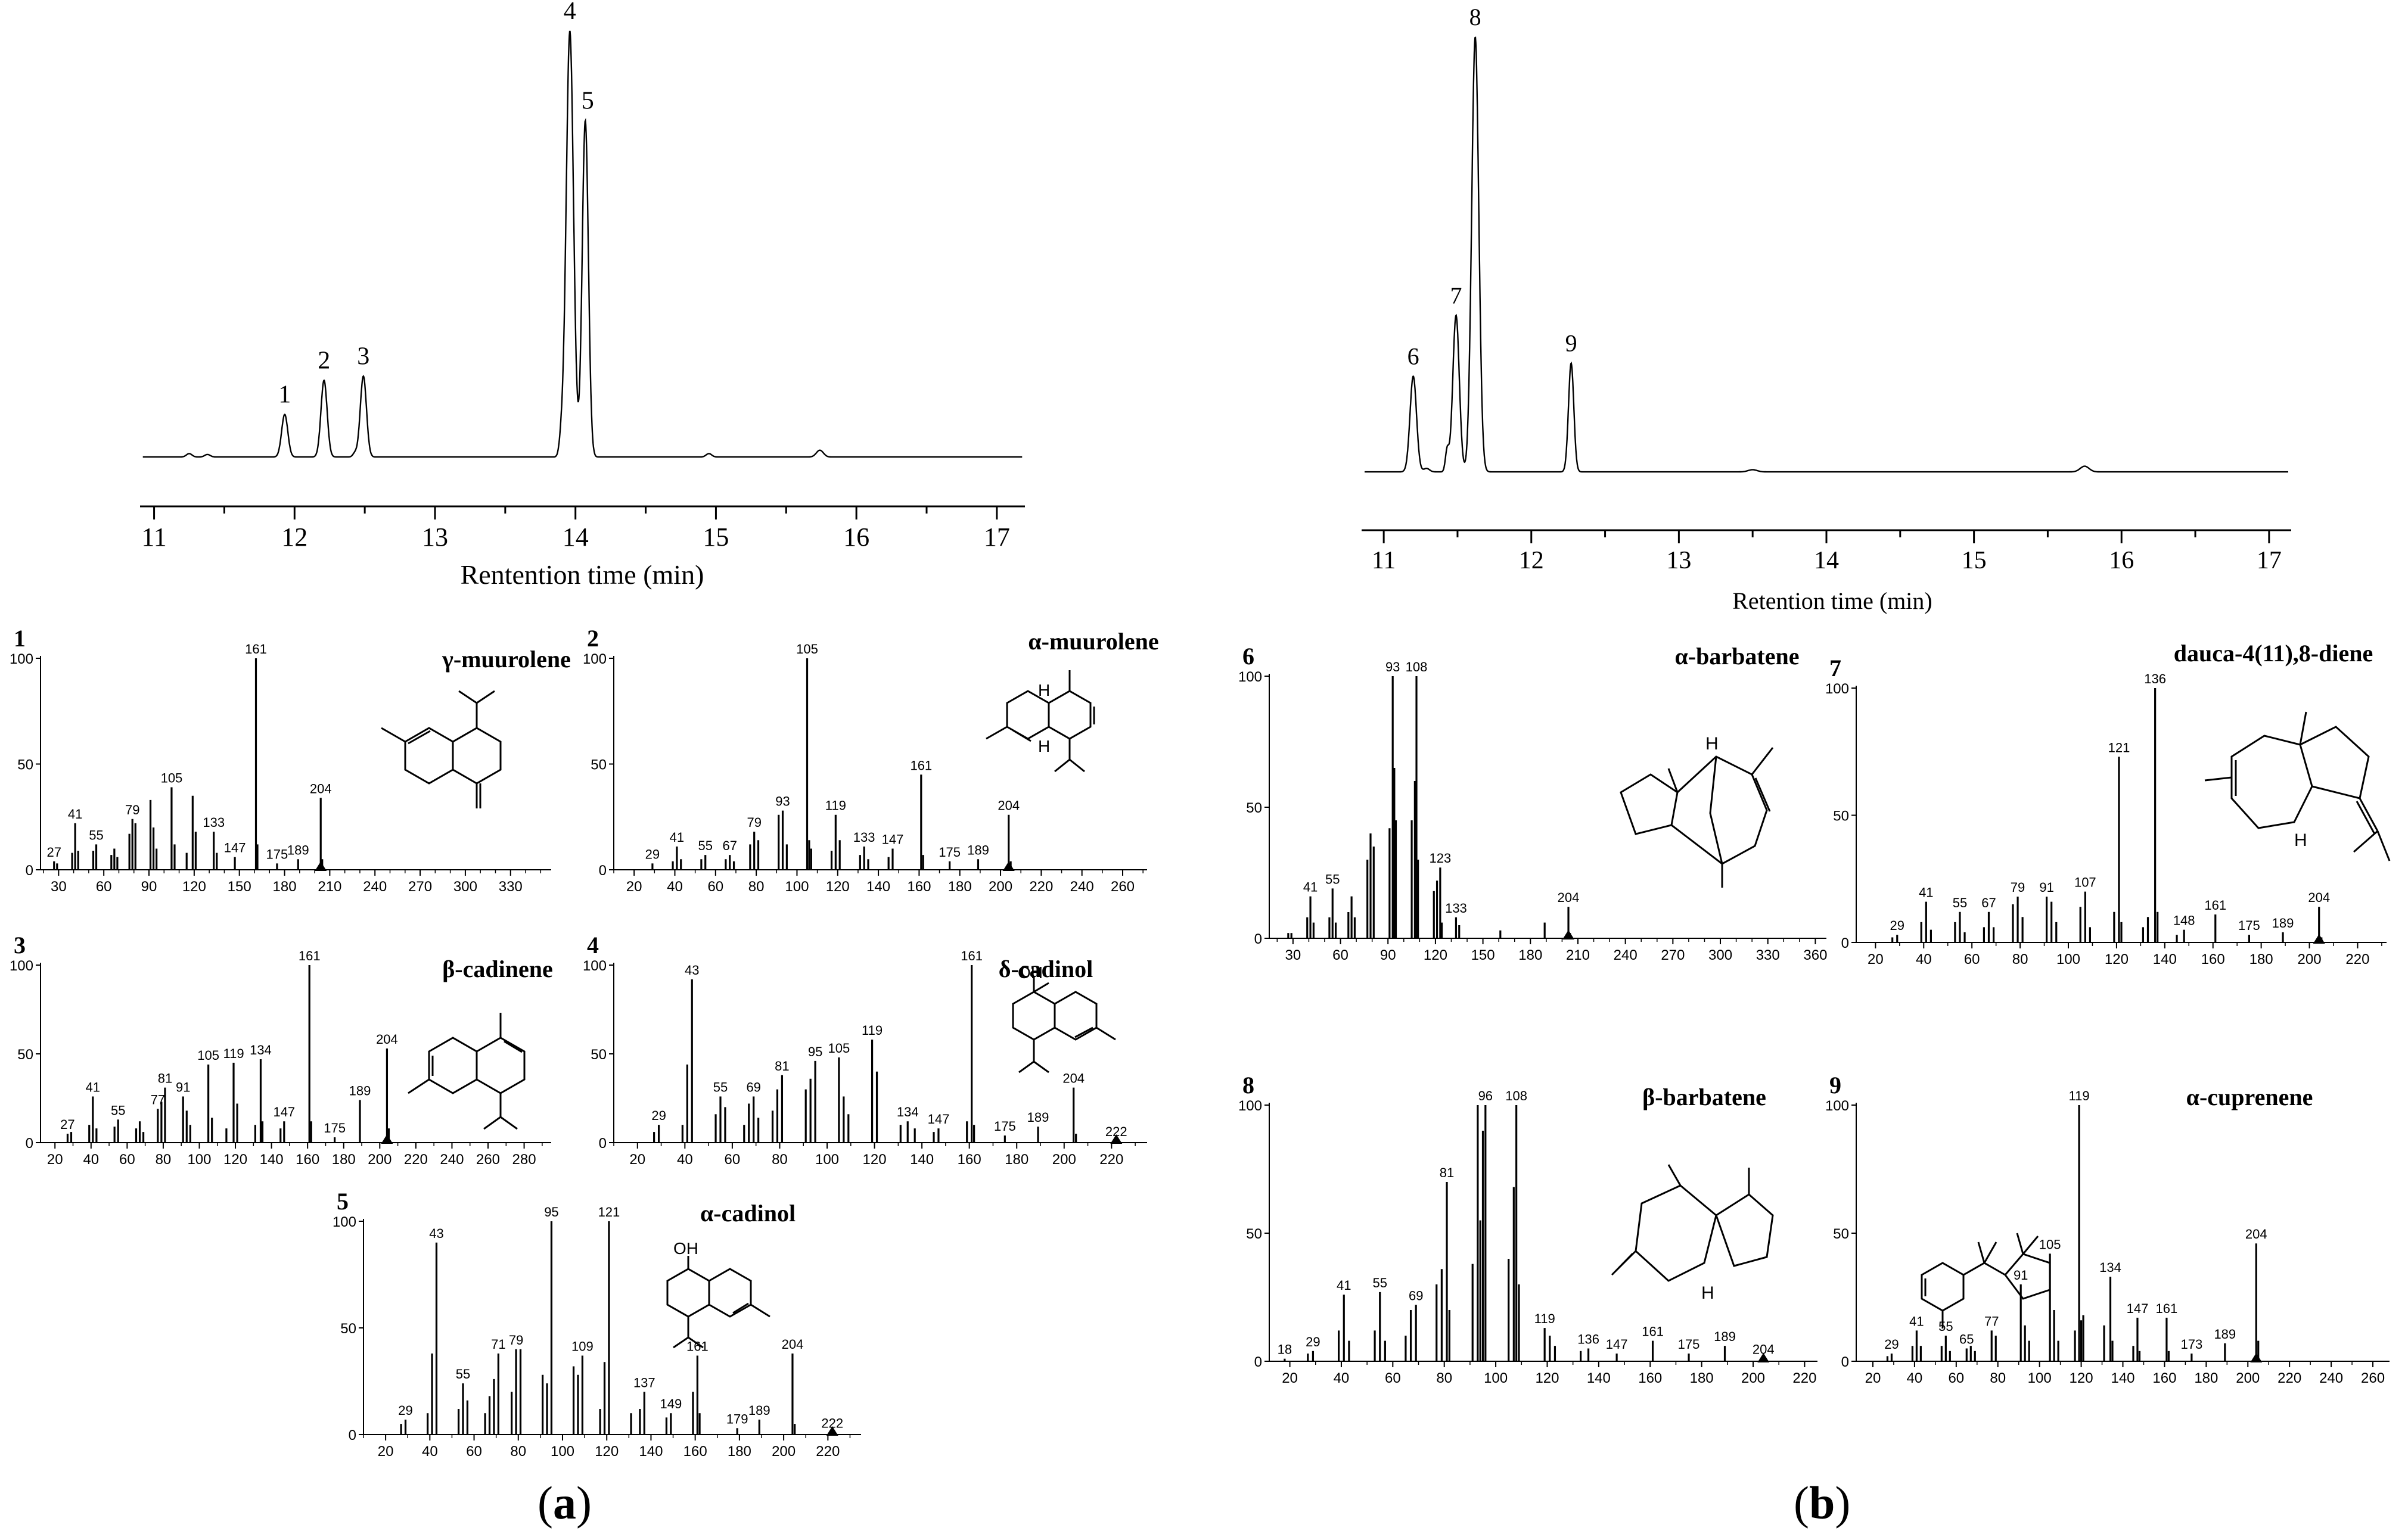 The width and height of the screenshot is (2408, 1537). Describe the element at coordinates (352, 1435) in the screenshot. I see `ms-5-ytick-label: 0` at that location.